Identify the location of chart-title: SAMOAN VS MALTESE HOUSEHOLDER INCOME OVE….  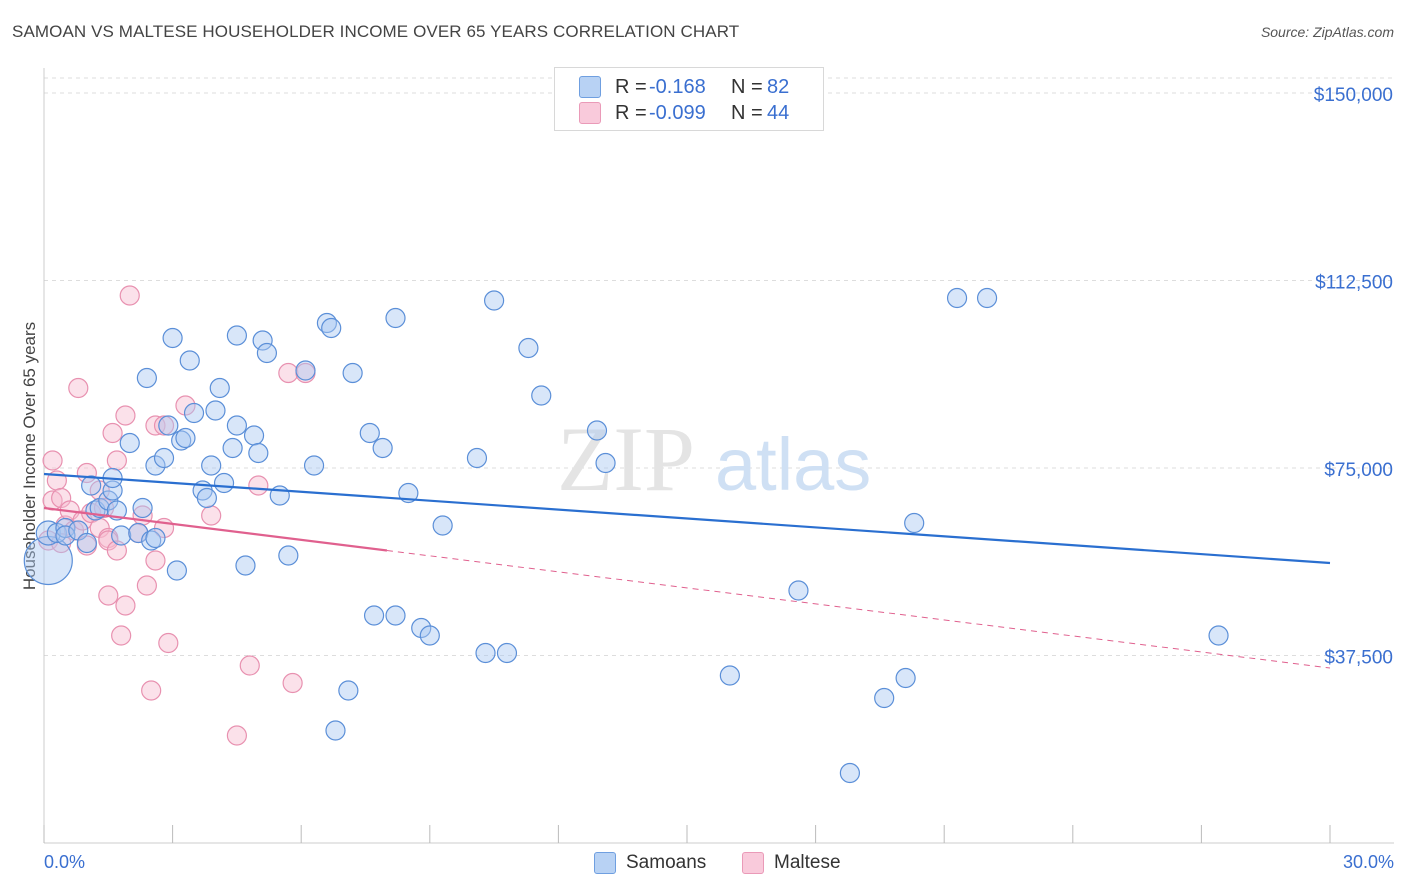
(376, 31).